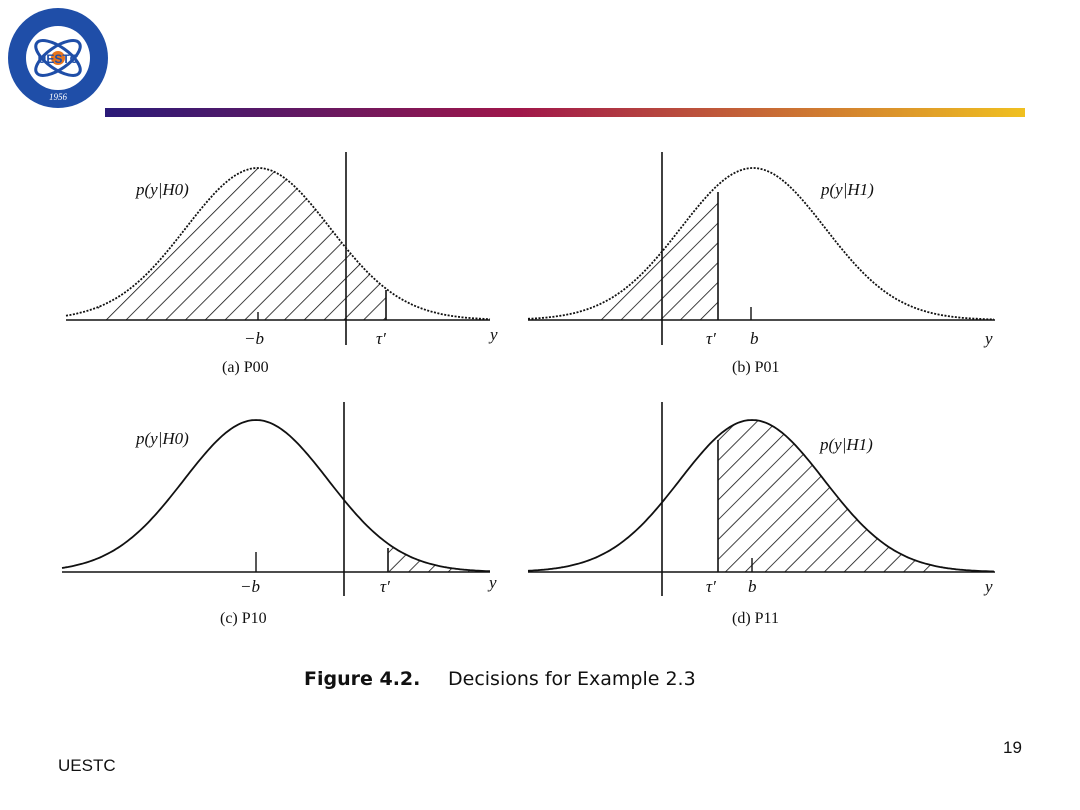 The height and width of the screenshot is (810, 1080). Describe the element at coordinates (58, 97) in the screenshot. I see `logo-year: 1956` at that location.